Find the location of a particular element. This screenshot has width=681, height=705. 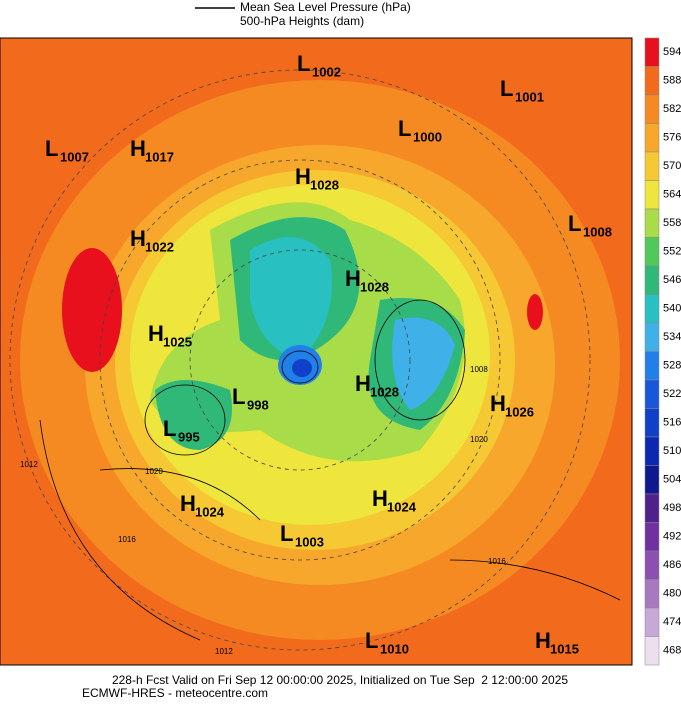

center-value: 1002 is located at coordinates (326, 71).